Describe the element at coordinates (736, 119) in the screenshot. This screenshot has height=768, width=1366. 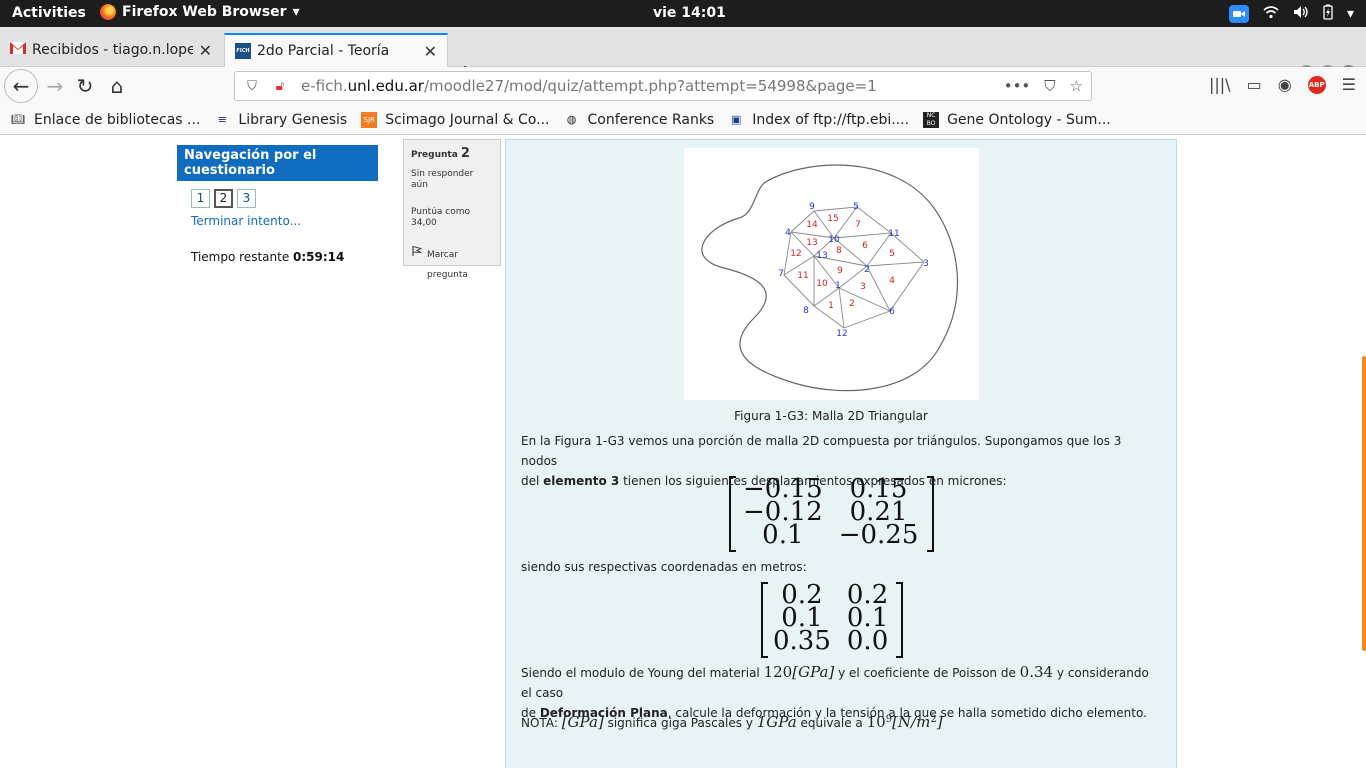
I see `ftp-icon: ▣` at that location.